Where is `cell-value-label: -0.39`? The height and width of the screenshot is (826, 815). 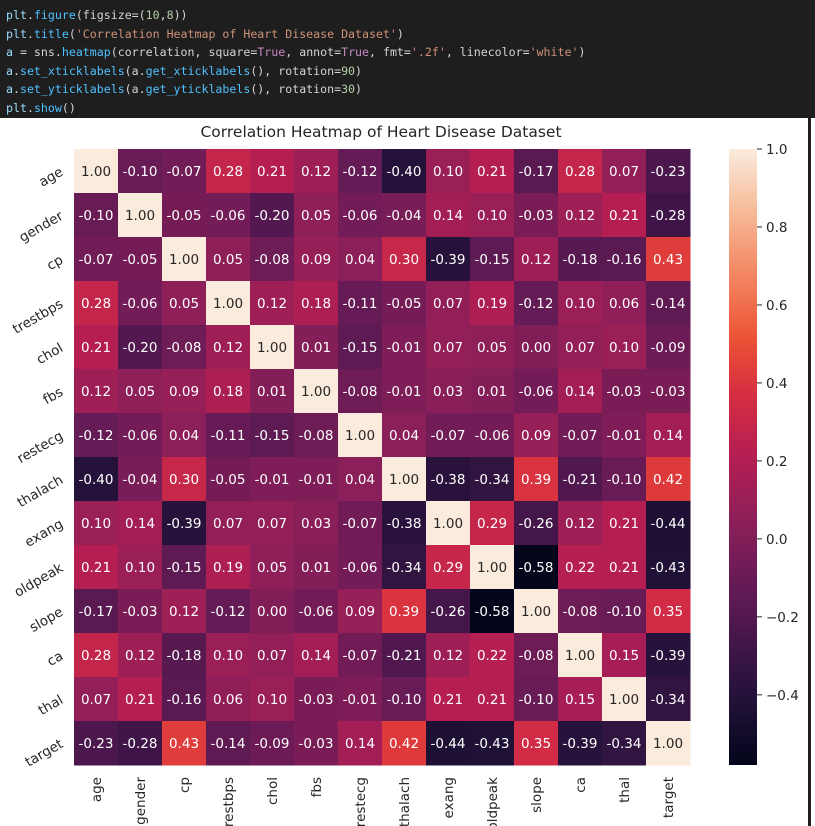
cell-value-label: -0.39 is located at coordinates (448, 260).